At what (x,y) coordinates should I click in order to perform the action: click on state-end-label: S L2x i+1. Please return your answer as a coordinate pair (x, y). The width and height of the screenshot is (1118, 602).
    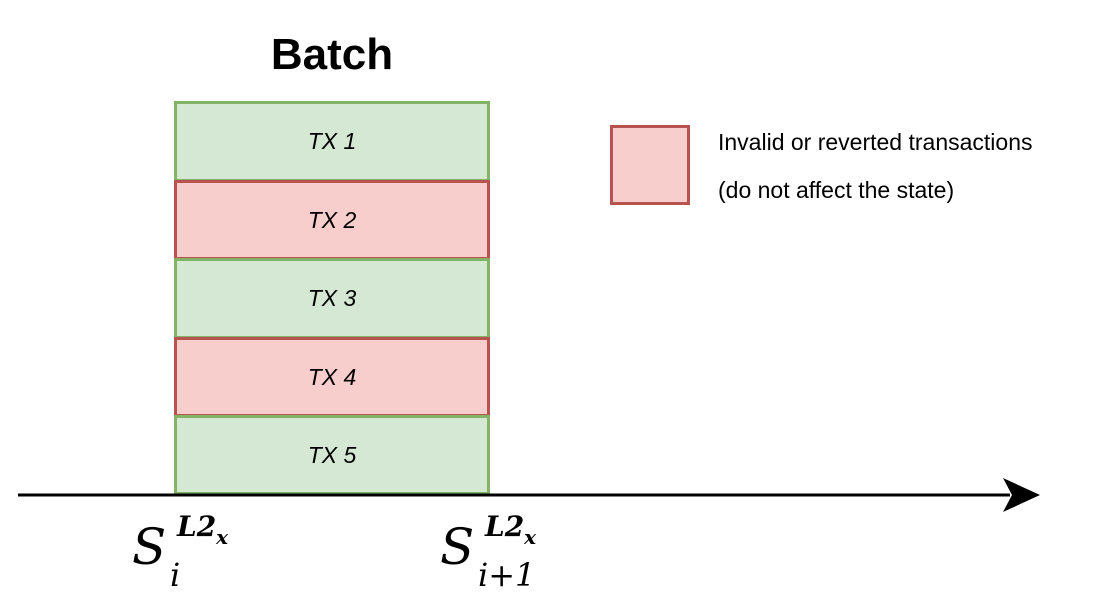
    Looking at the image, I should click on (510, 552).